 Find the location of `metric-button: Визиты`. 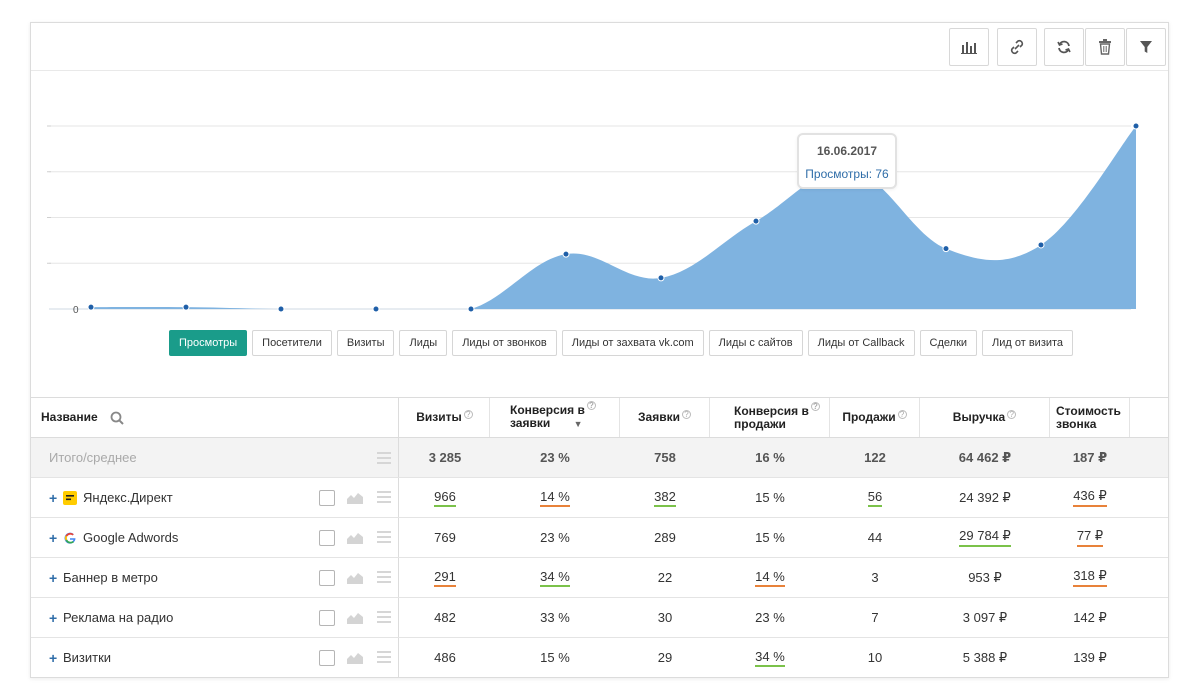

metric-button: Визиты is located at coordinates (365, 343).